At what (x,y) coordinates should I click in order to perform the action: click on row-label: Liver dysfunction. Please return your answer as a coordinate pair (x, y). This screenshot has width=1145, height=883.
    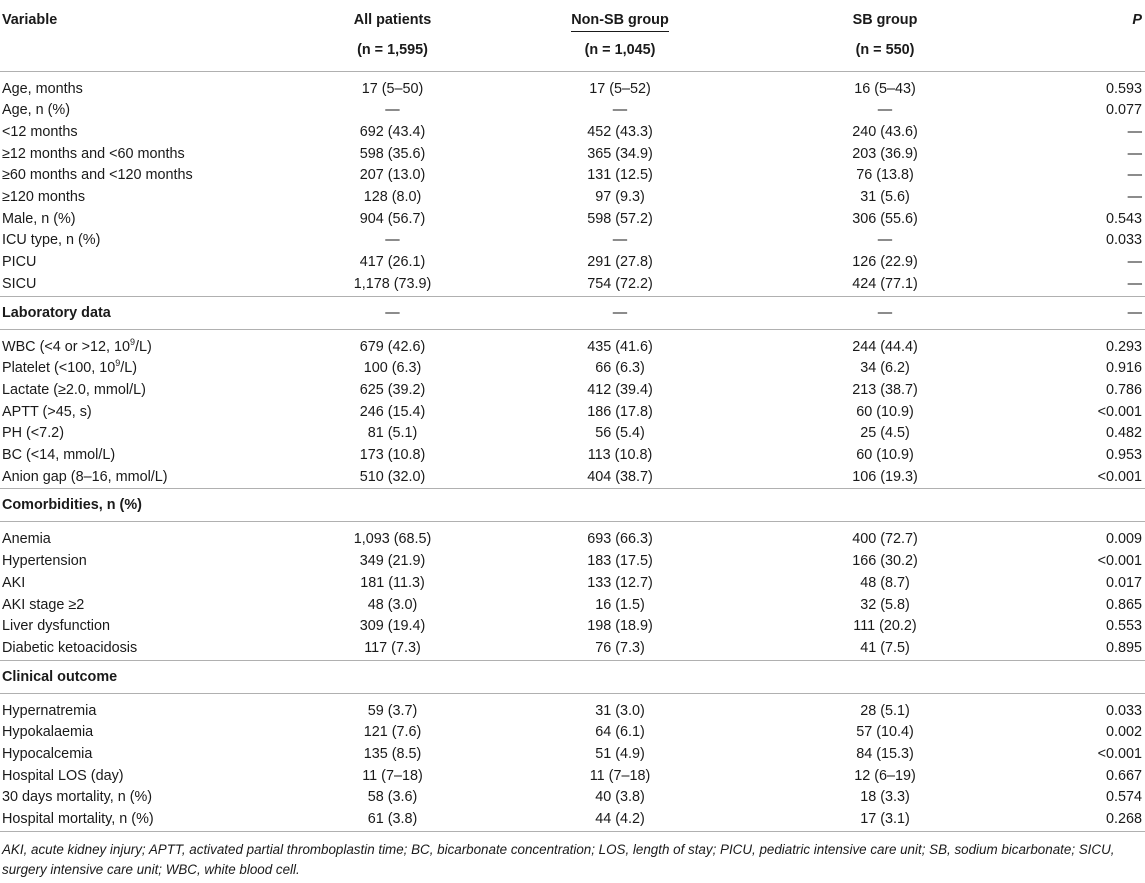
    Looking at the image, I should click on (150, 627).